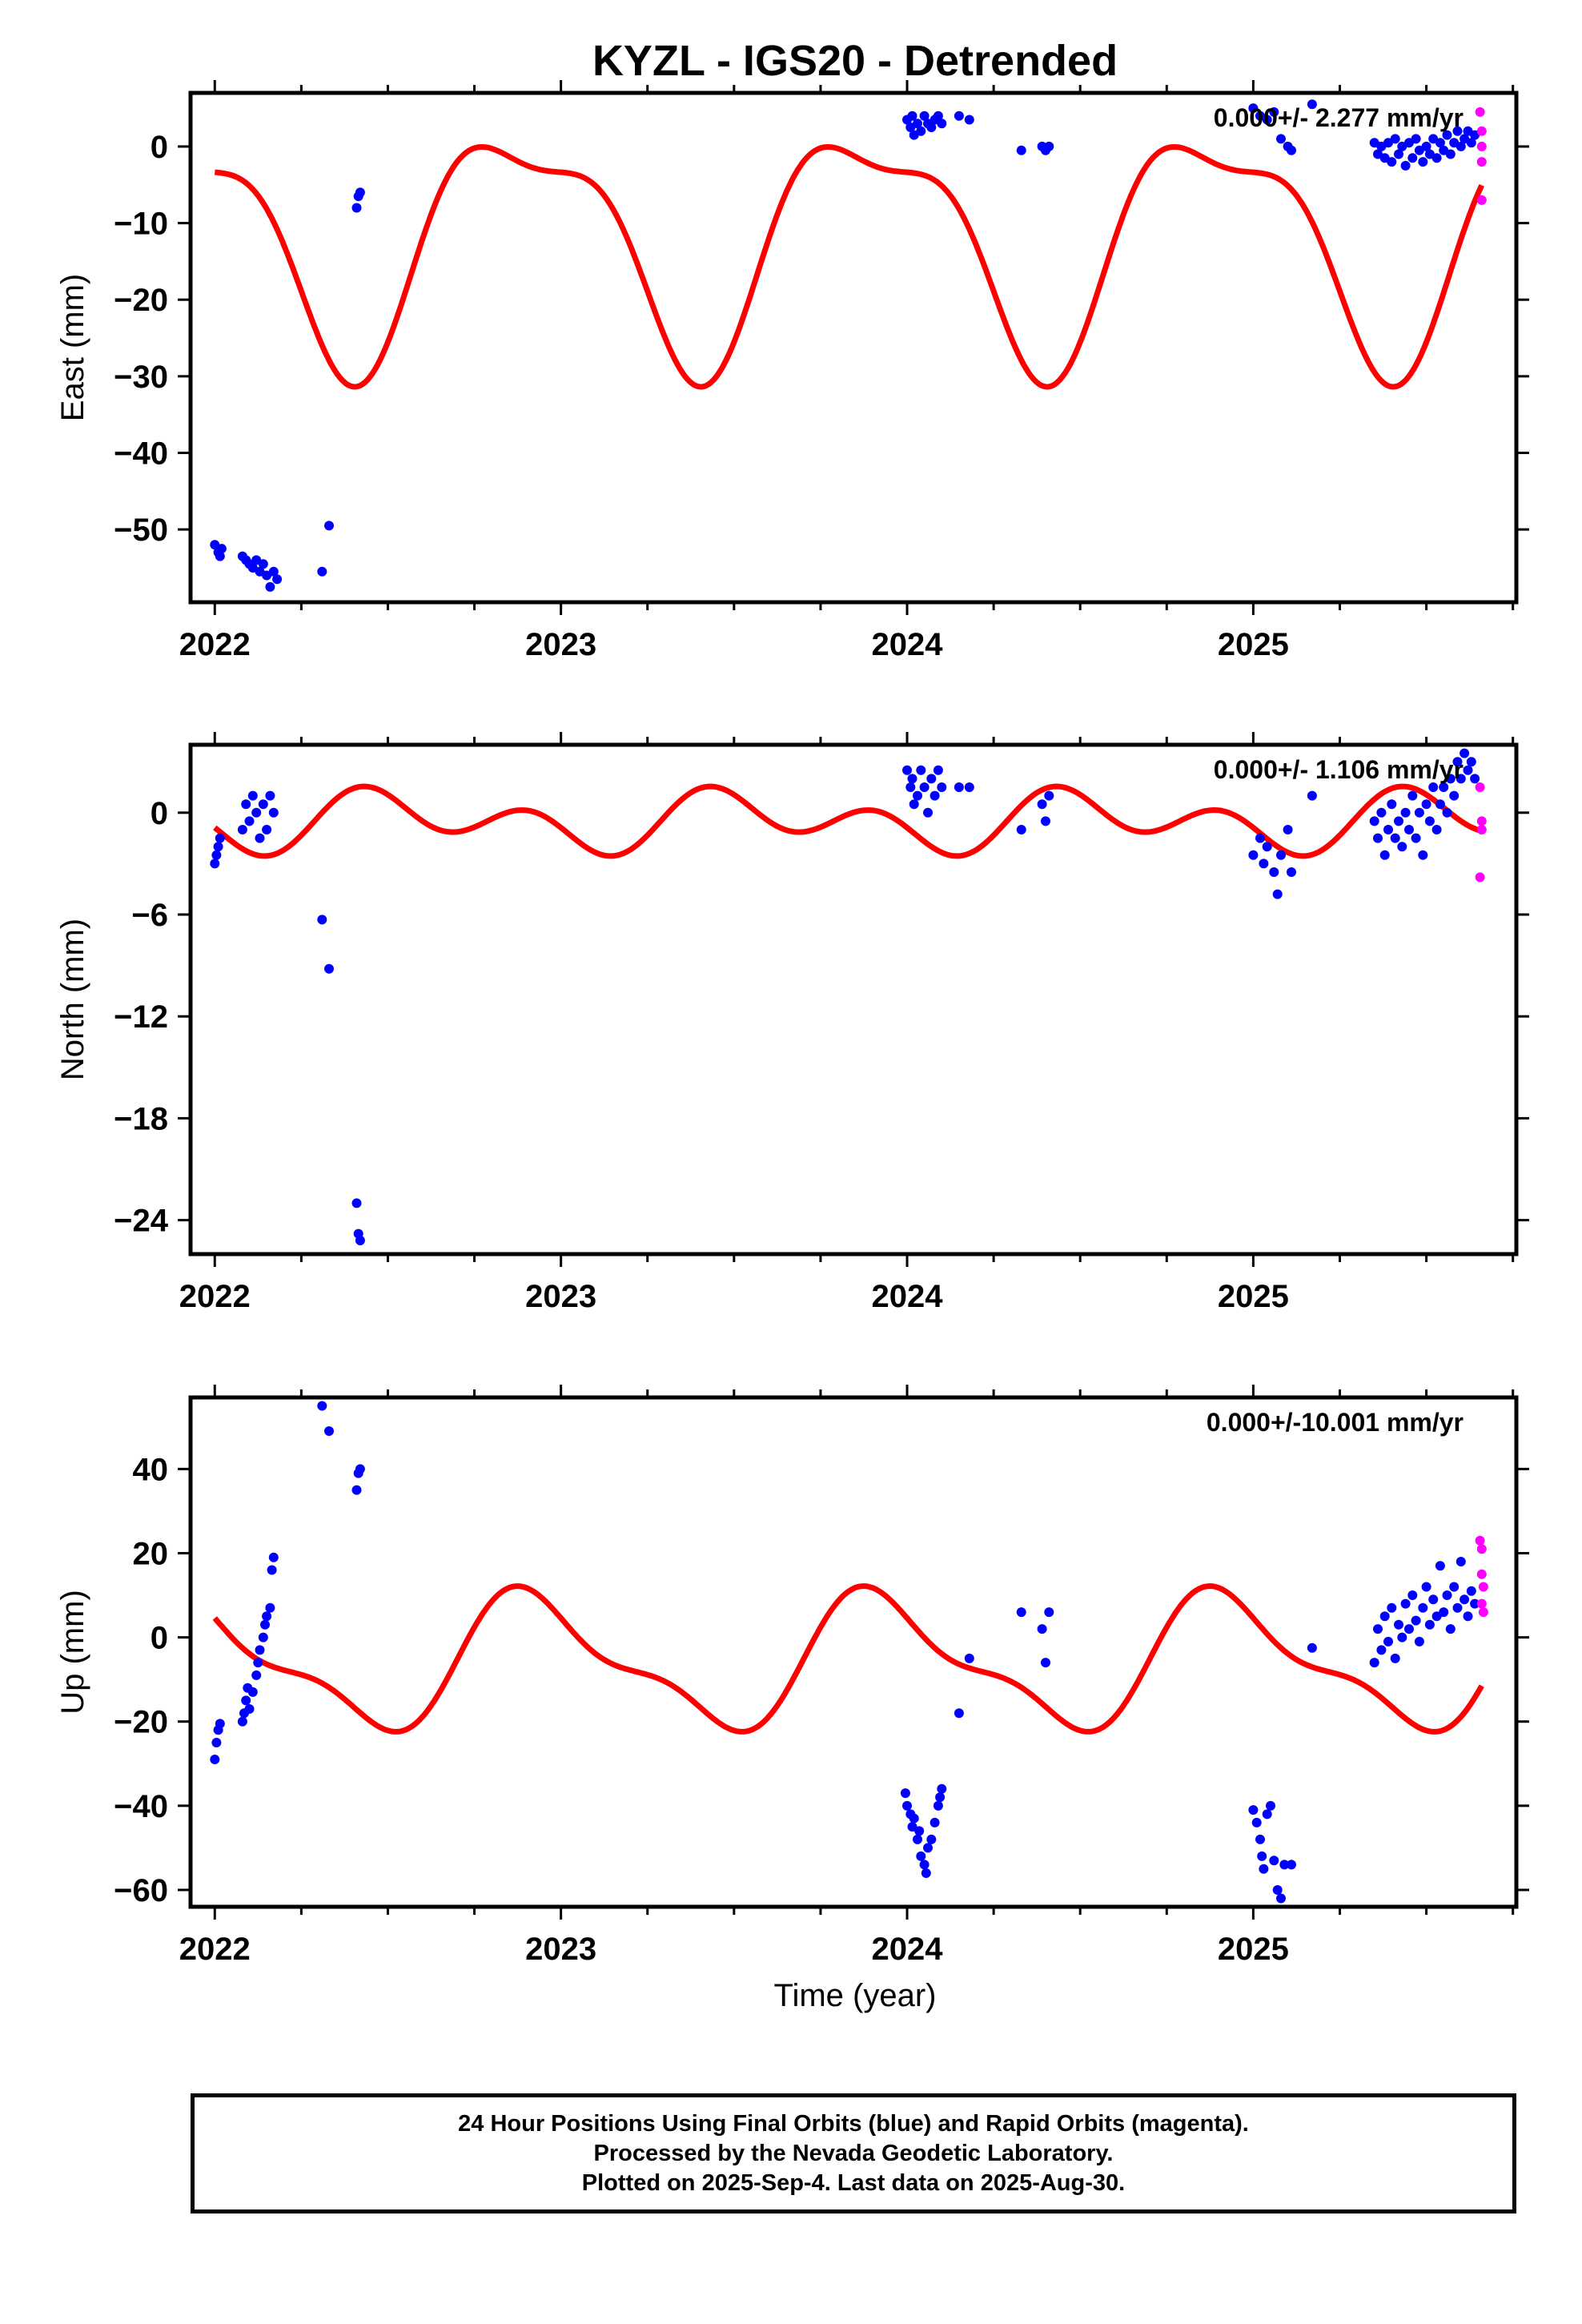  I want to click on north-y-tick-label: 0, so click(159, 813).